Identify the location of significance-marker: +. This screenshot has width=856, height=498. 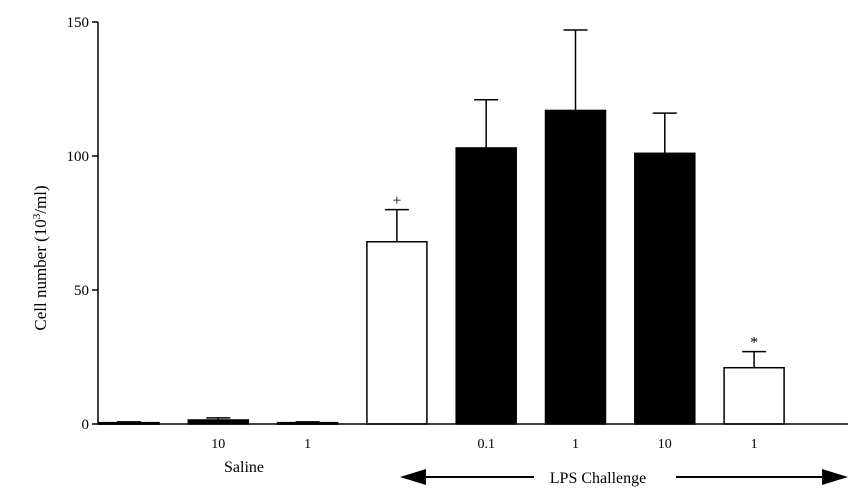
(396, 201).